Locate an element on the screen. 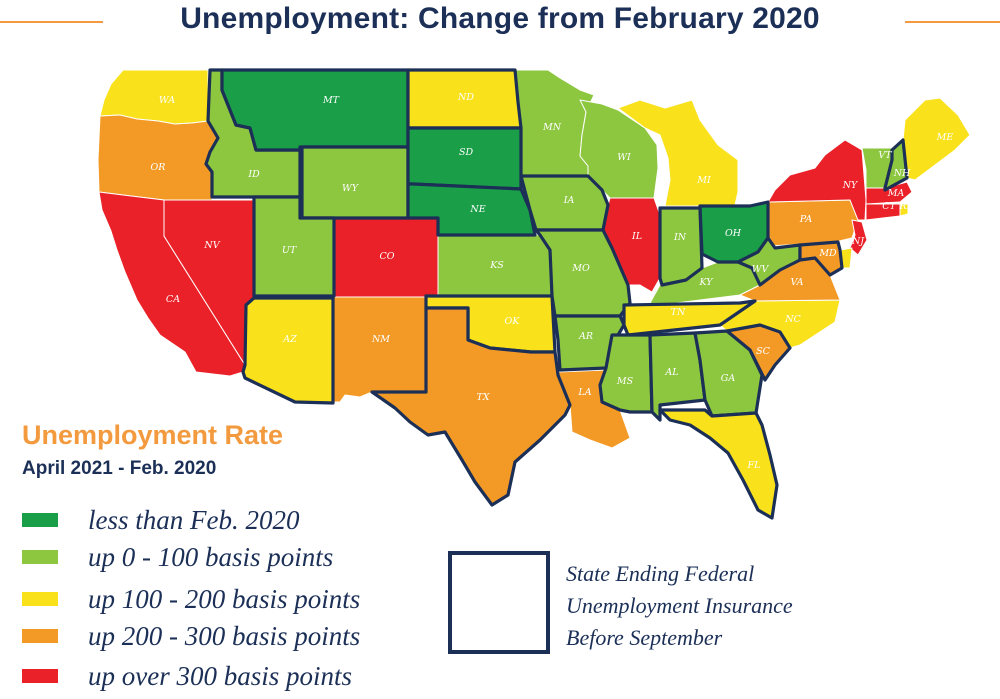 The height and width of the screenshot is (699, 1000). title-rule-right is located at coordinates (952, 22).